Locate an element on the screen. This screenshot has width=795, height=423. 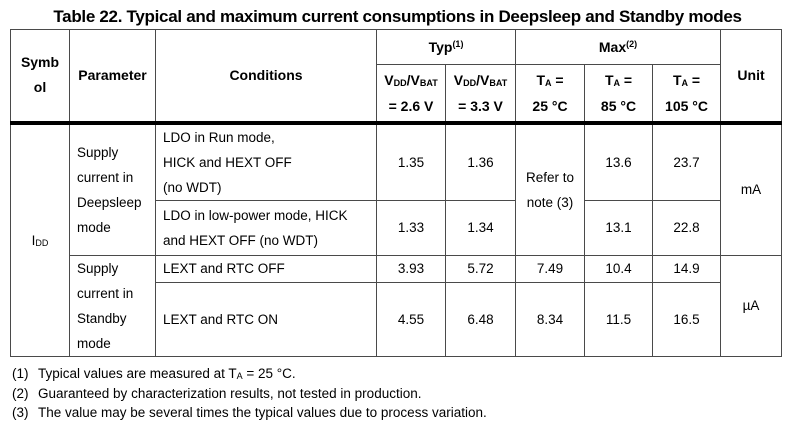
col-header-unit: Unit is located at coordinates (751, 77).